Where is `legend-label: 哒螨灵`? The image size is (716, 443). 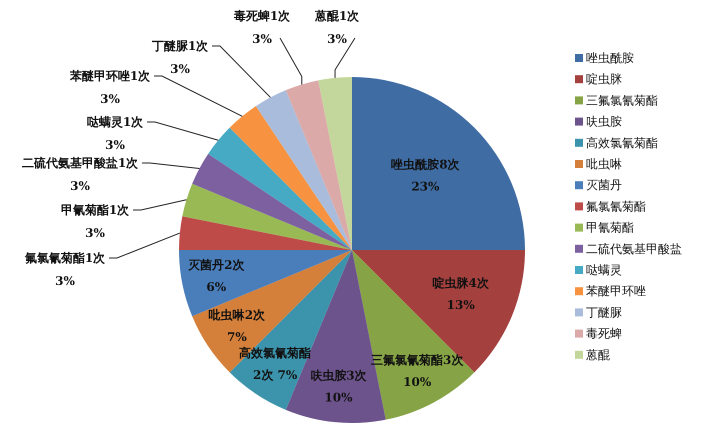
legend-label: 哒螨灵 is located at coordinates (604, 270).